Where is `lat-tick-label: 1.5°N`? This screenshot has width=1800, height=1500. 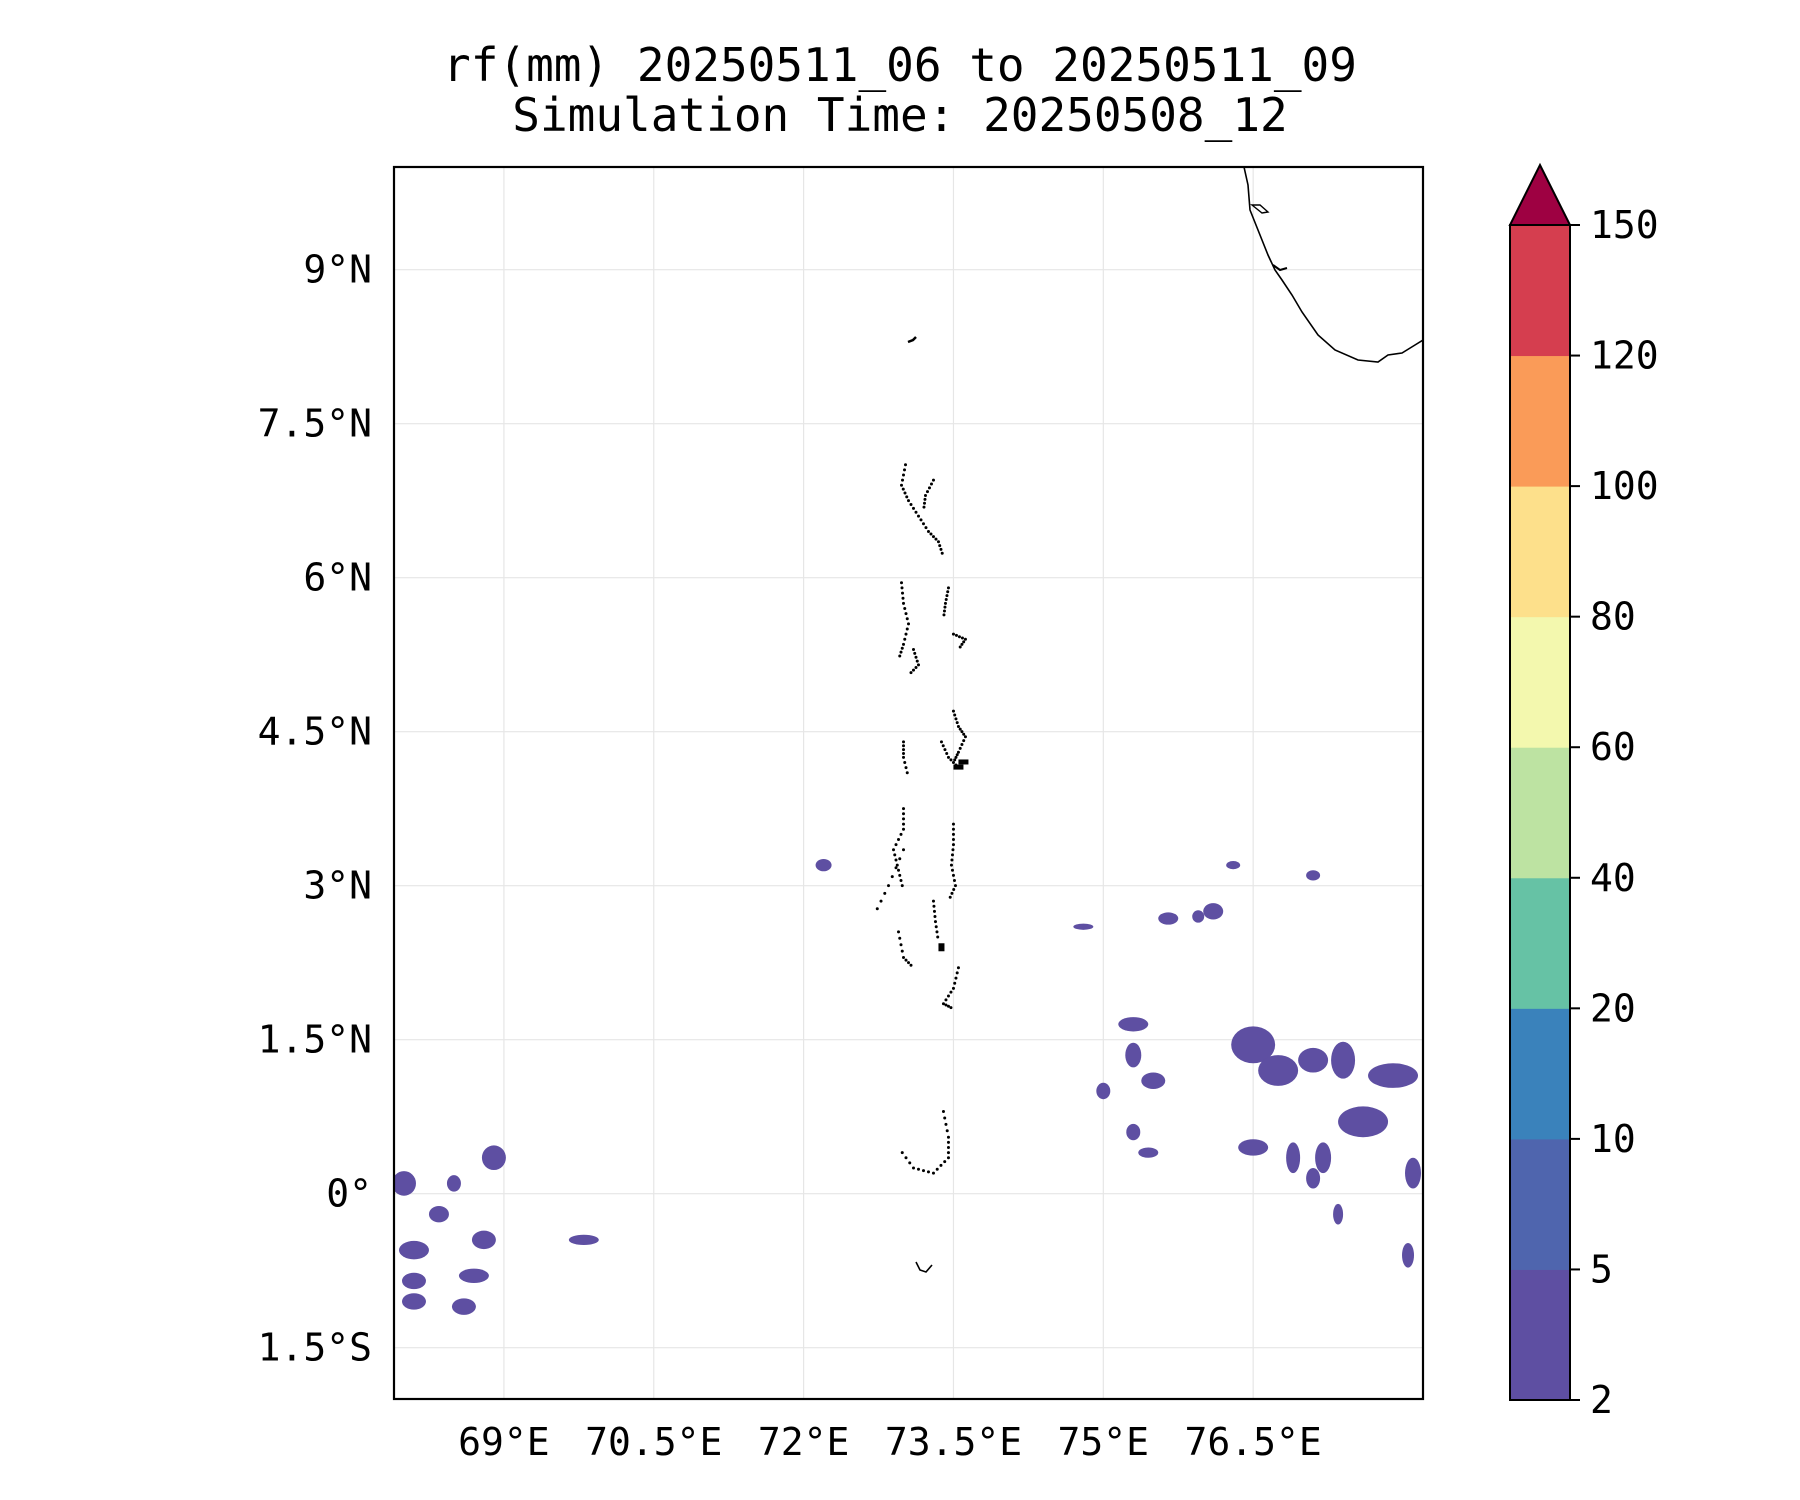
lat-tick-label: 1.5°N is located at coordinates (315, 1040).